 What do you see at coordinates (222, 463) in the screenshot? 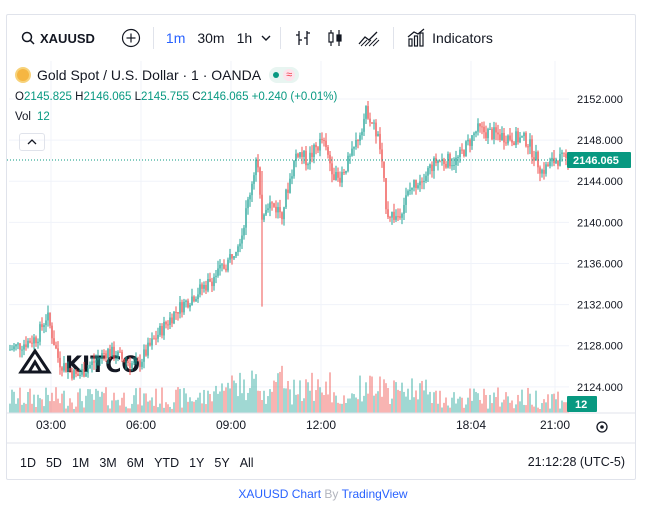
I see `range-5y: 5Y` at bounding box center [222, 463].